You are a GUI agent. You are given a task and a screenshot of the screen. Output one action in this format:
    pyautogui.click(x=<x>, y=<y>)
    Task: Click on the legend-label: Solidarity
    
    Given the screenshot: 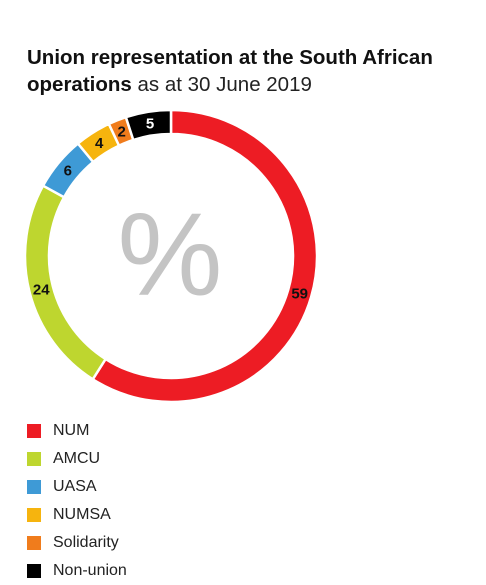 What is the action you would take?
    pyautogui.click(x=86, y=542)
    